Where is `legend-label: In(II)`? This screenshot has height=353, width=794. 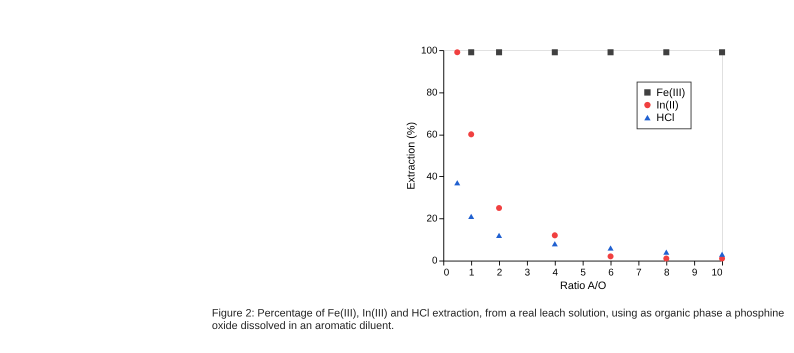 legend-label: In(II) is located at coordinates (667, 106).